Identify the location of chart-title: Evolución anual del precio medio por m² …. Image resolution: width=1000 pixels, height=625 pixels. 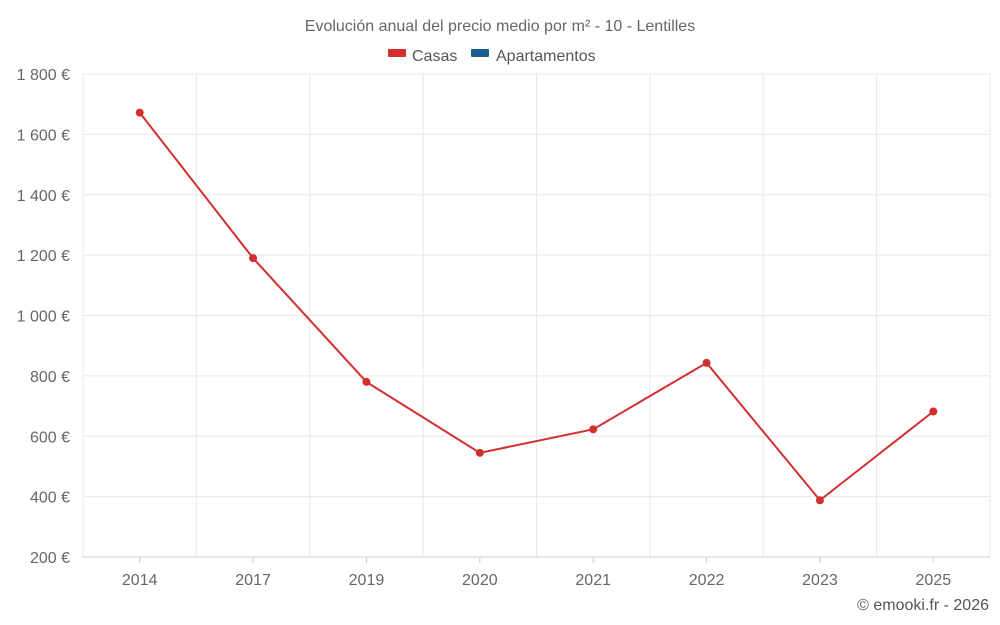
(500, 26).